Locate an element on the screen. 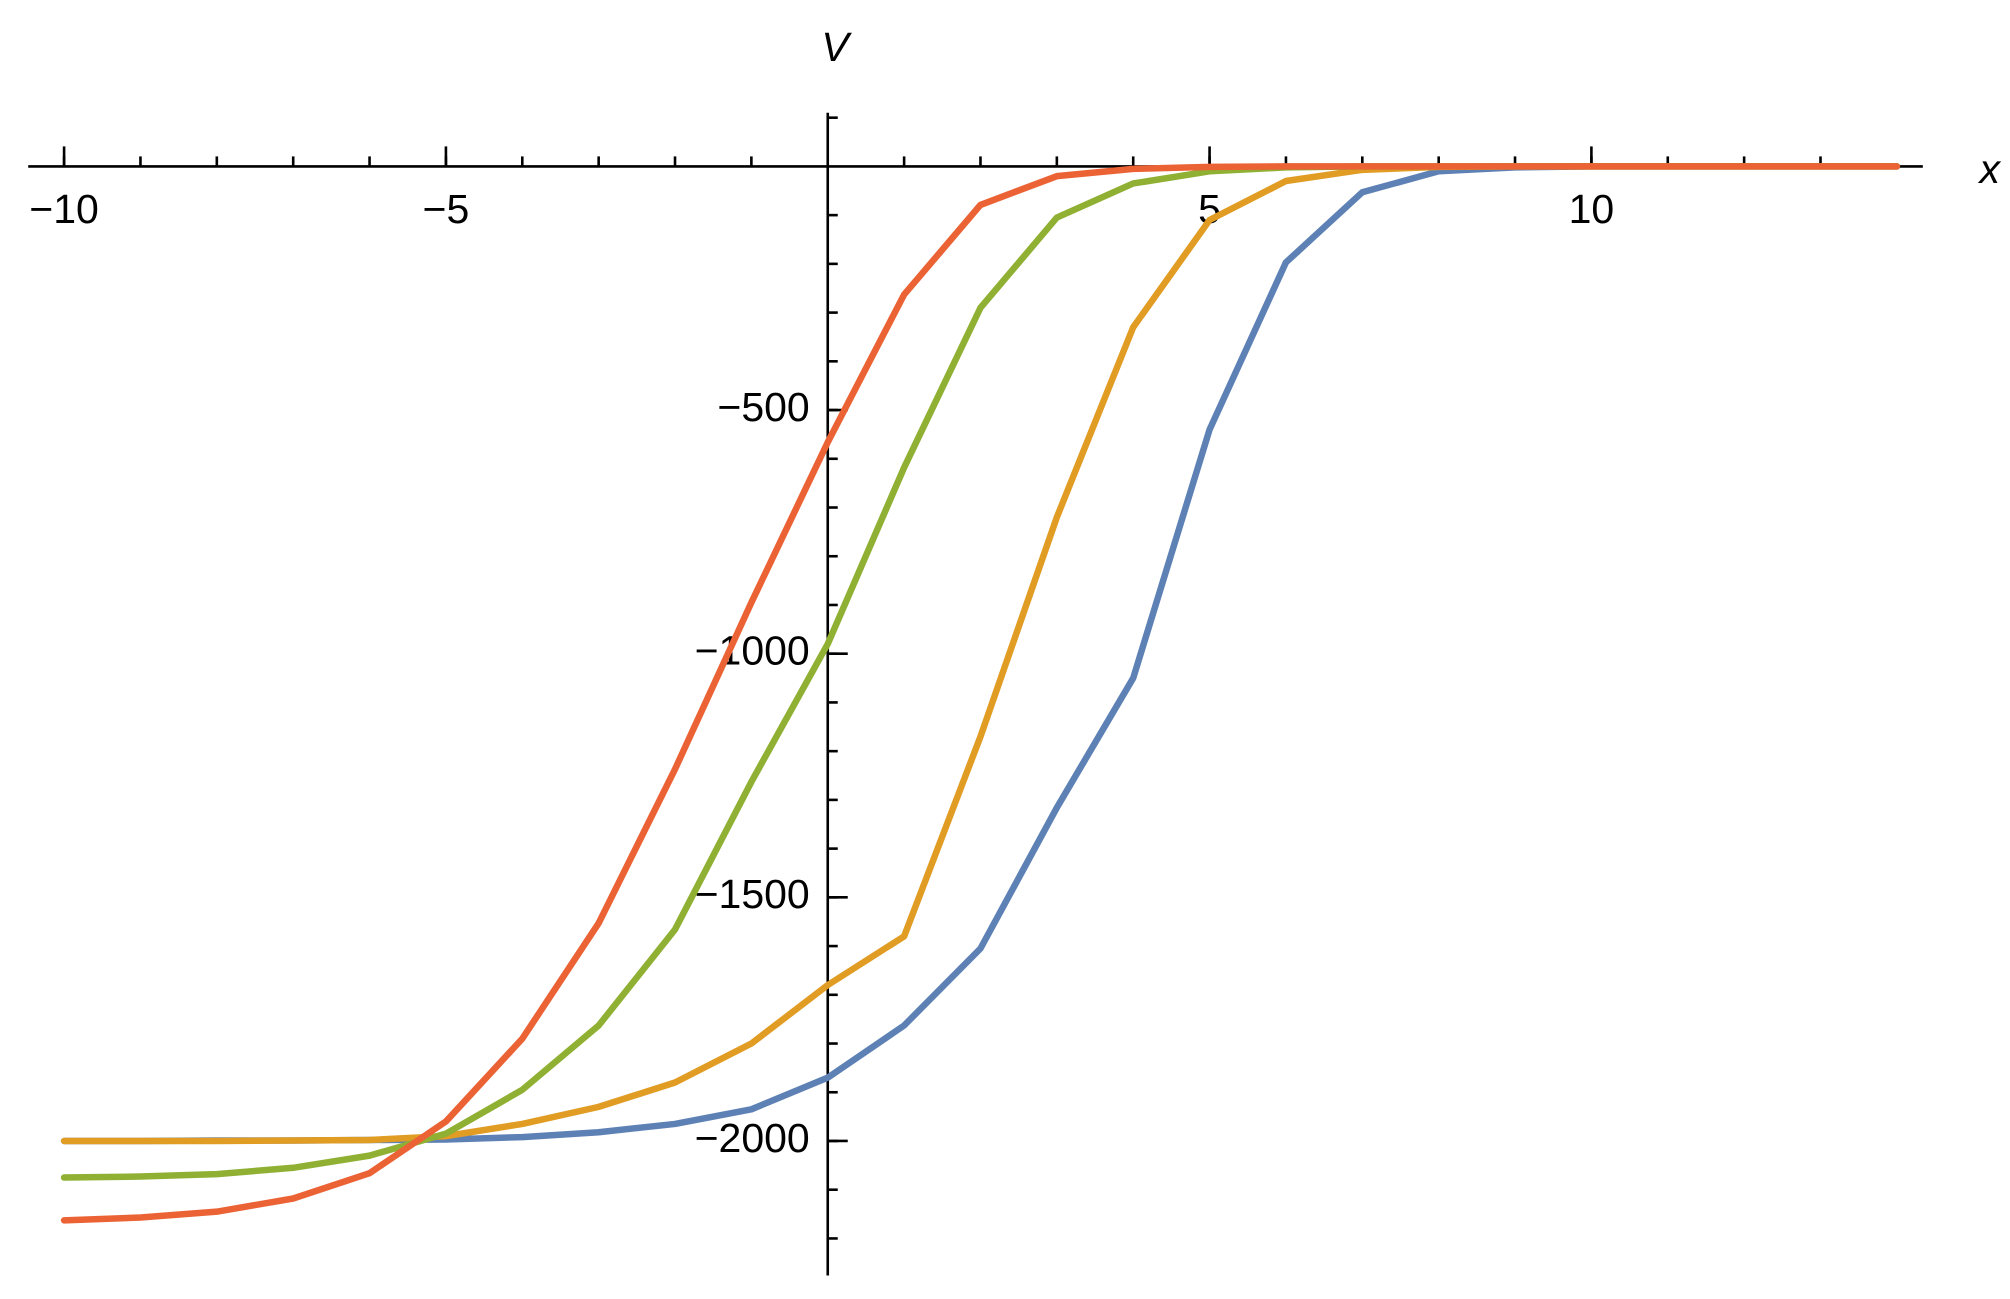  x-tick-label: −5 is located at coordinates (446, 209).